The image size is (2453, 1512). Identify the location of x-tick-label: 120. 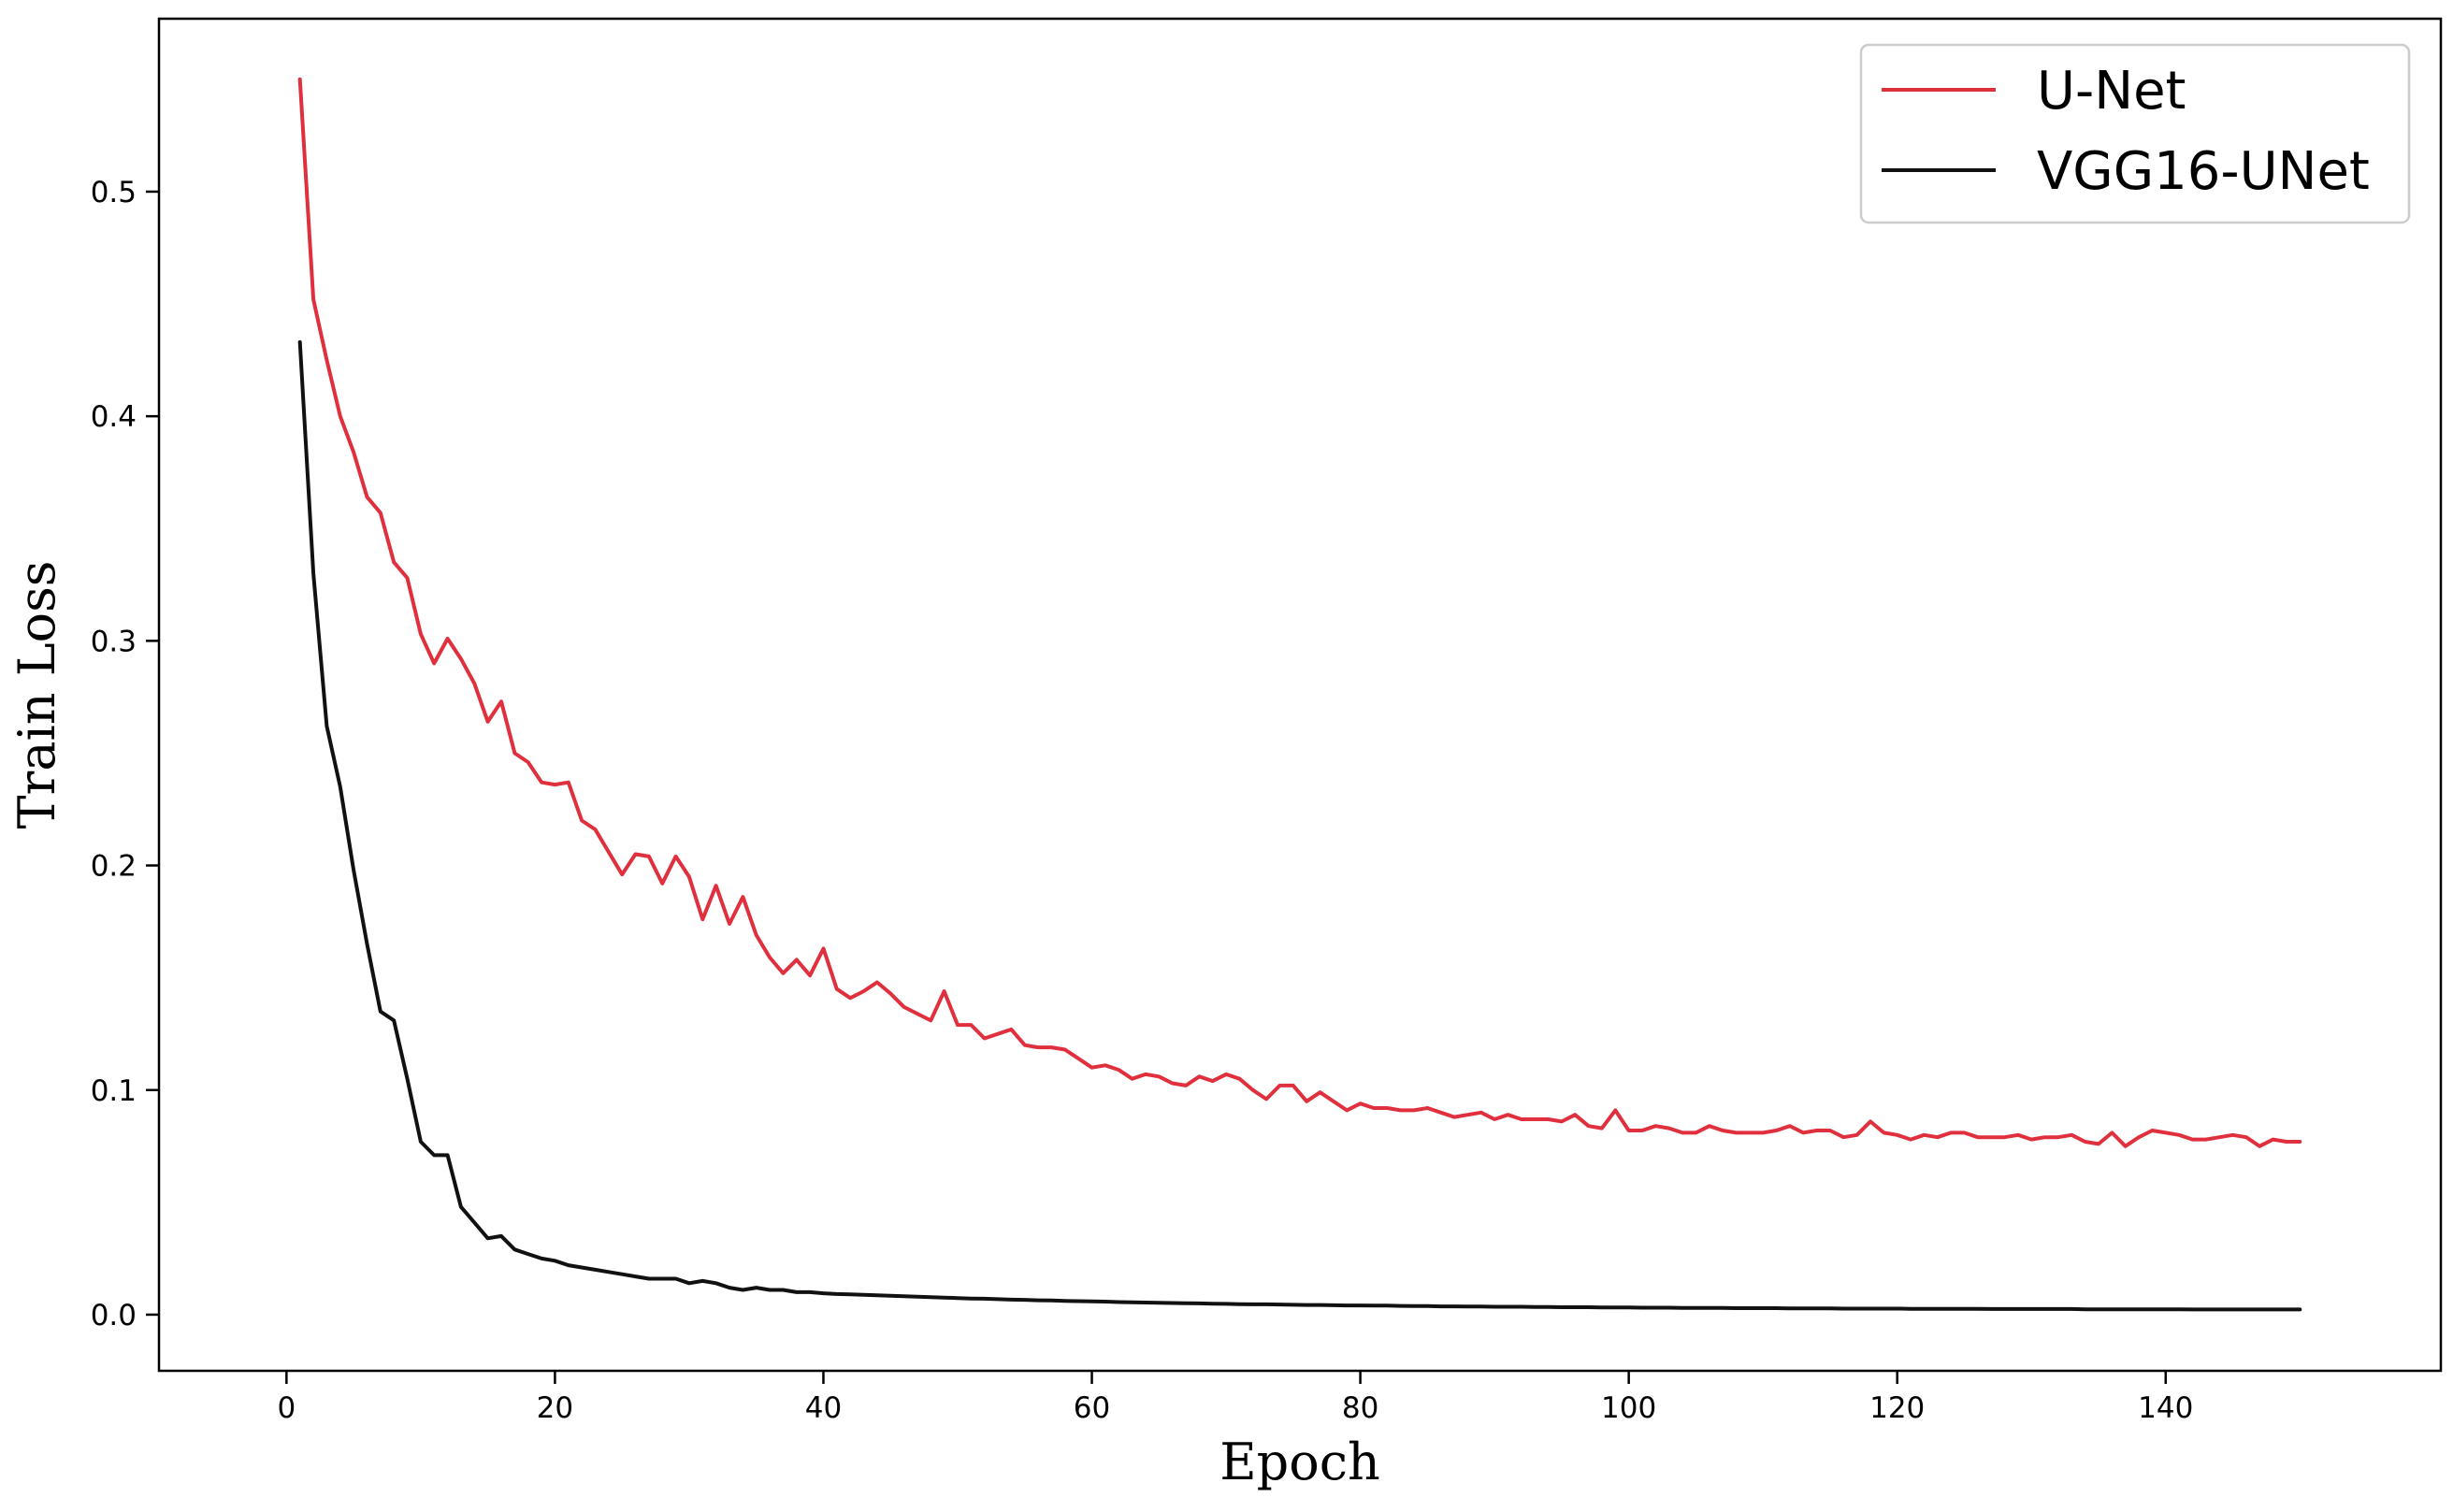
(1897, 1408).